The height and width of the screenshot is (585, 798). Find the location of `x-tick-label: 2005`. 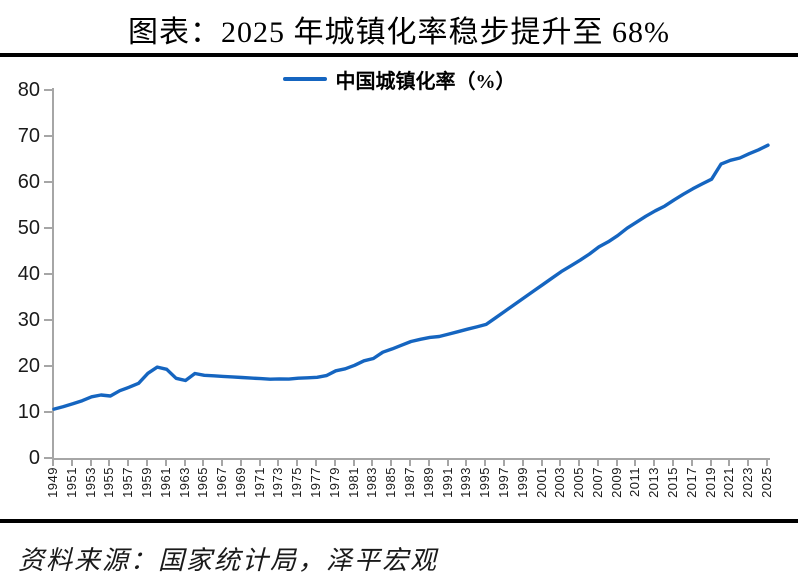

x-tick-label: 2005 is located at coordinates (579, 482).